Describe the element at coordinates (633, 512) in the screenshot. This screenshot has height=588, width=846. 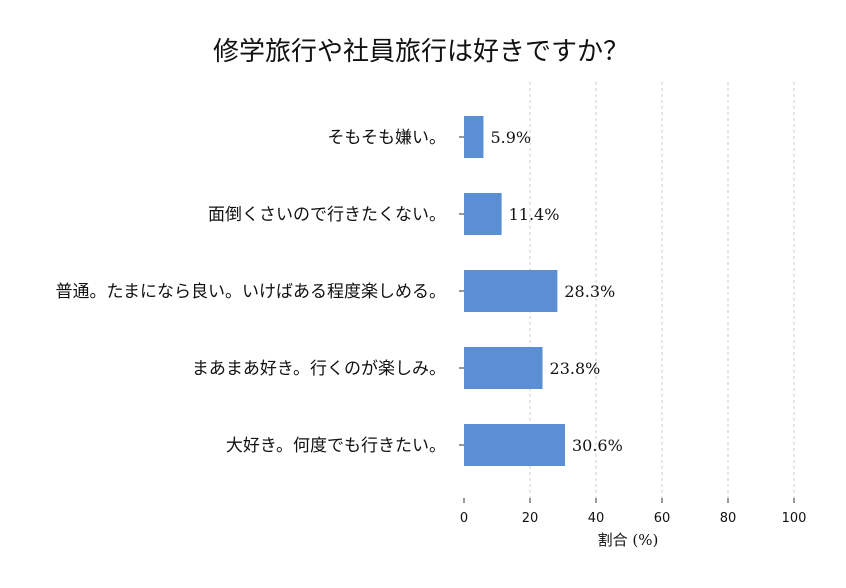
I see `x-axis-ticks: 0 20 40 60 80 100` at that location.